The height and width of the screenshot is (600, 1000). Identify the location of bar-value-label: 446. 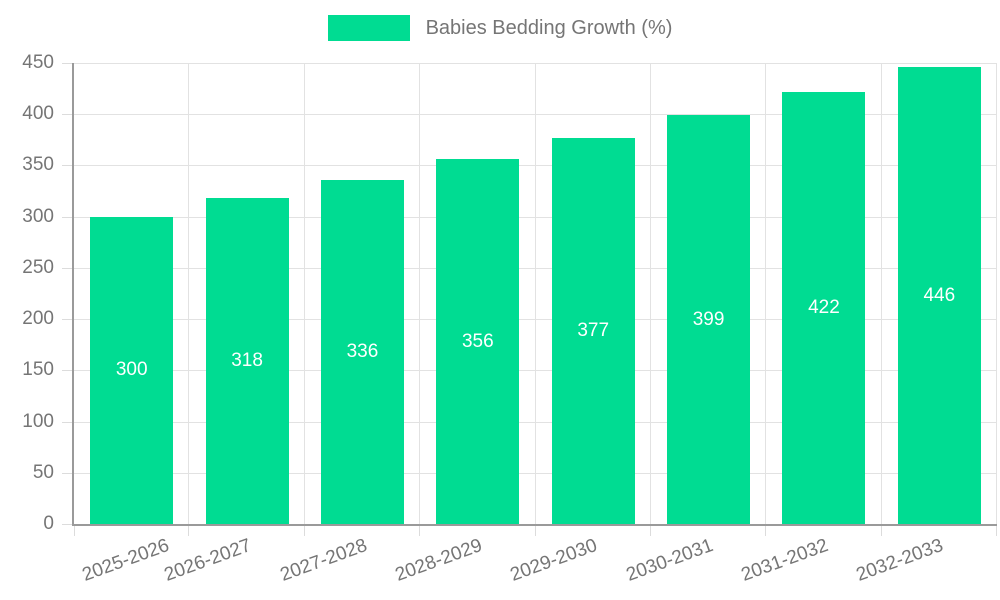
(939, 295).